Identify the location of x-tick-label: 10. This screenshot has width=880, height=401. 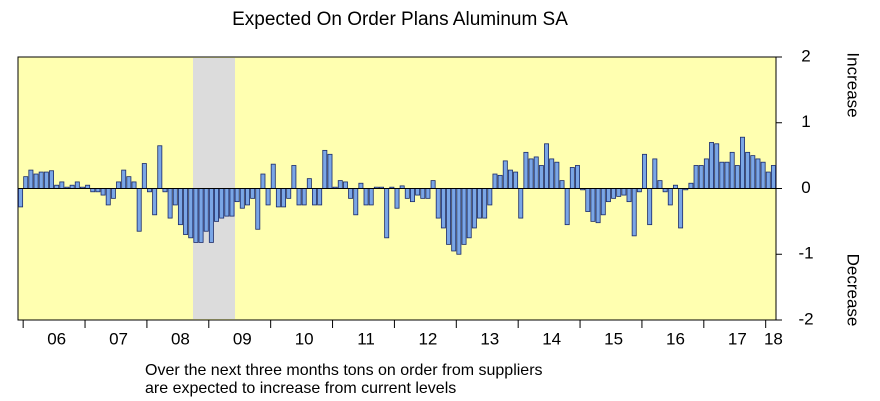
(304, 338).